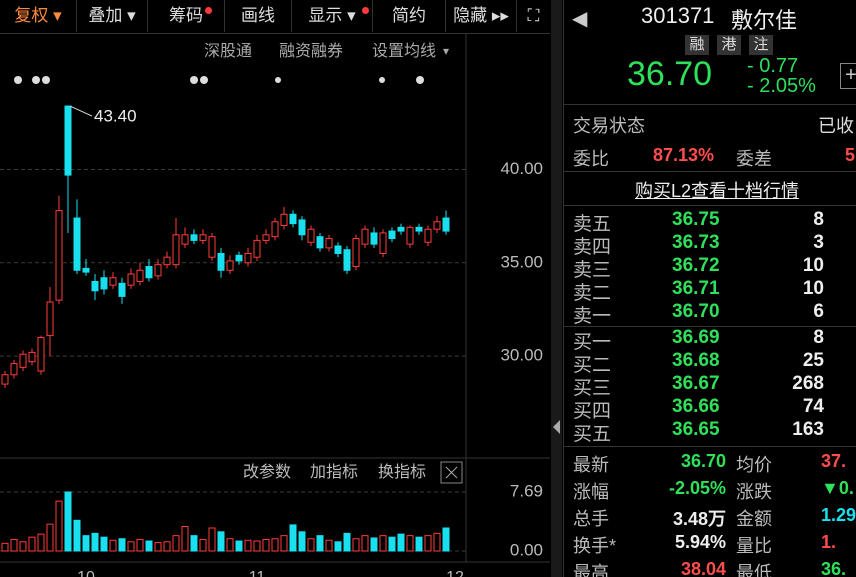  I want to click on book-level: 买一, so click(592, 342).